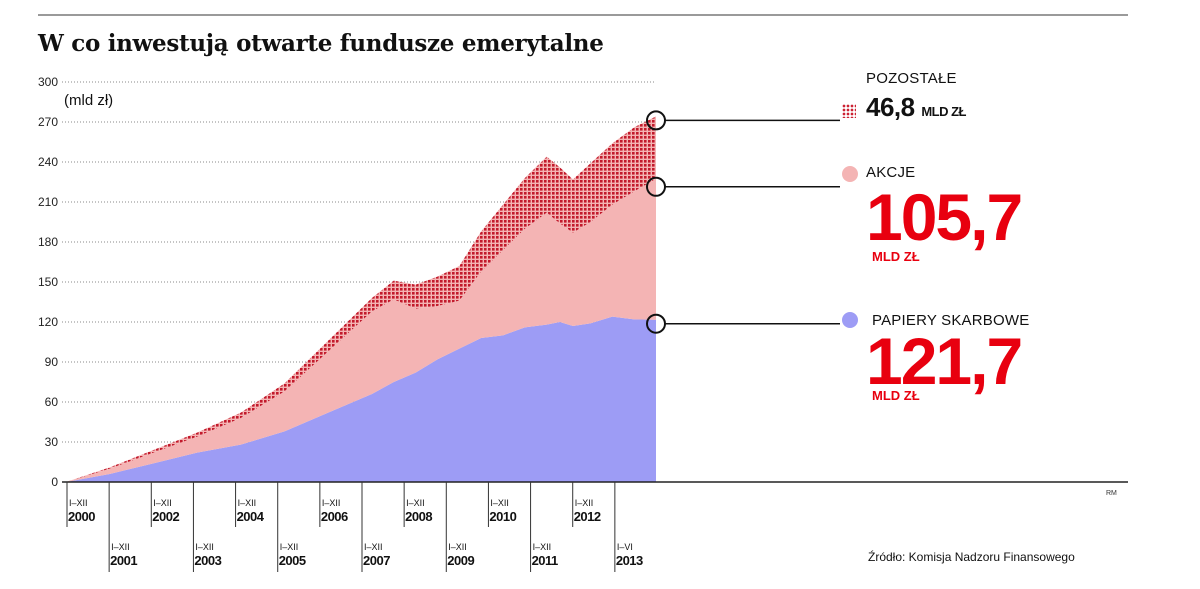 Image resolution: width=1200 pixels, height=589 pixels. Describe the element at coordinates (52, 442) in the screenshot. I see `y-tick-label: 30` at that location.